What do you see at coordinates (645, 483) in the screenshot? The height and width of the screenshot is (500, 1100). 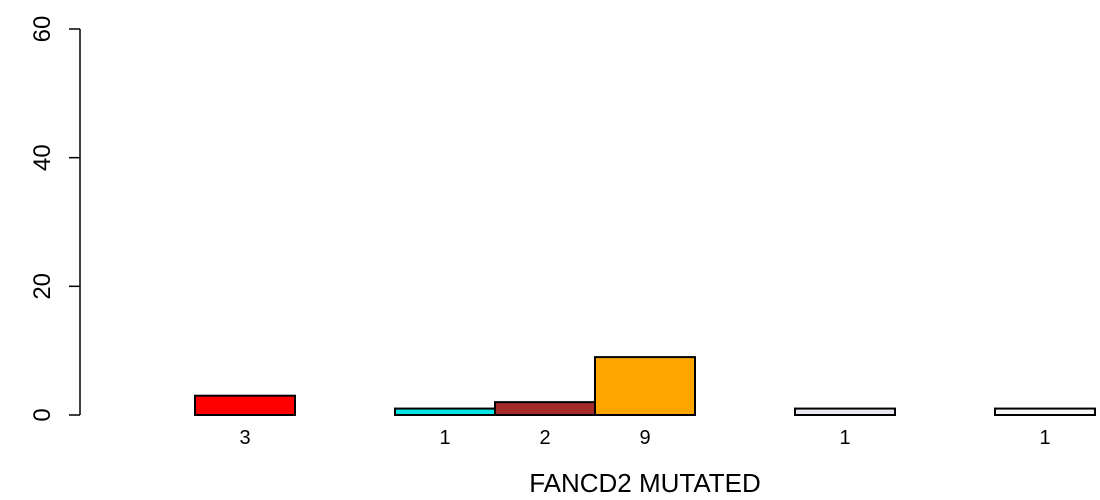 I see `x-axis-title: FANCD2 MUTATED` at bounding box center [645, 483].